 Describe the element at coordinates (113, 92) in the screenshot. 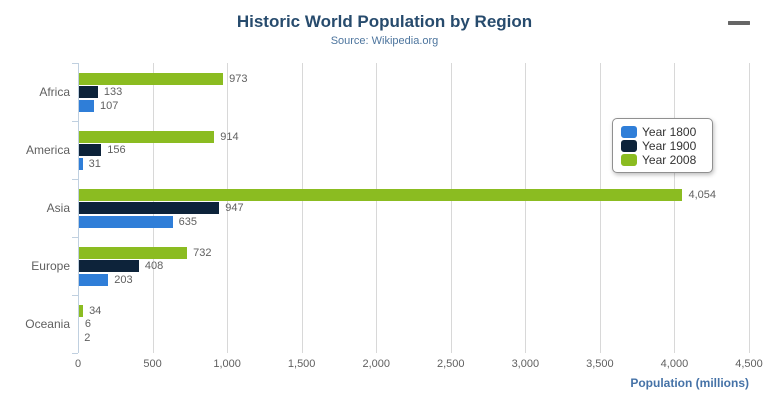

I see `data-label-africa-year-1900: 133` at that location.